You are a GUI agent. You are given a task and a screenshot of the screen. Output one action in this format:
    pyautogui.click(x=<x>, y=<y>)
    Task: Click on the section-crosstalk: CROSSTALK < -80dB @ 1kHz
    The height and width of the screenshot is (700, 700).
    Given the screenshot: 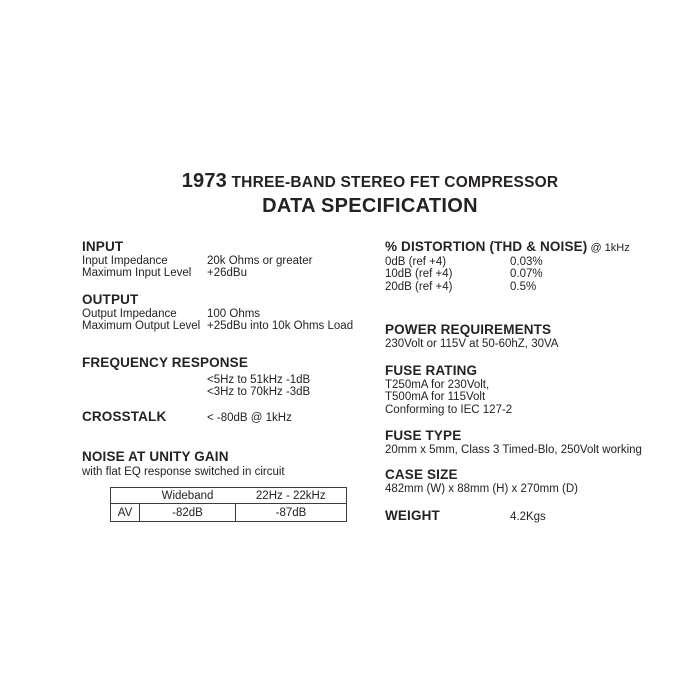 What is the action you would take?
    pyautogui.click(x=187, y=417)
    